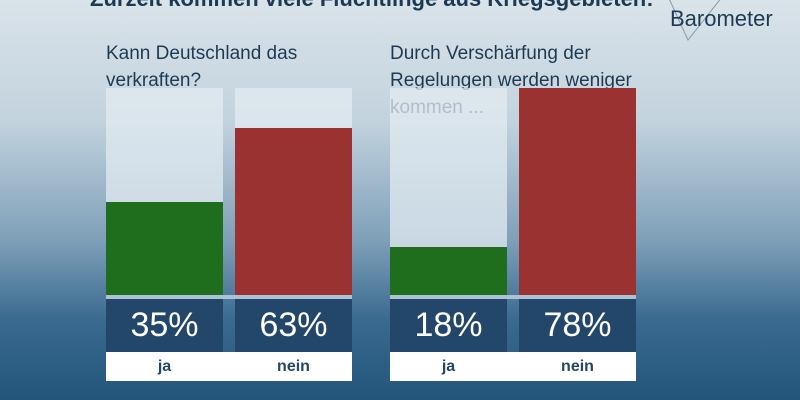  I want to click on value-label: 78%, so click(577, 325).